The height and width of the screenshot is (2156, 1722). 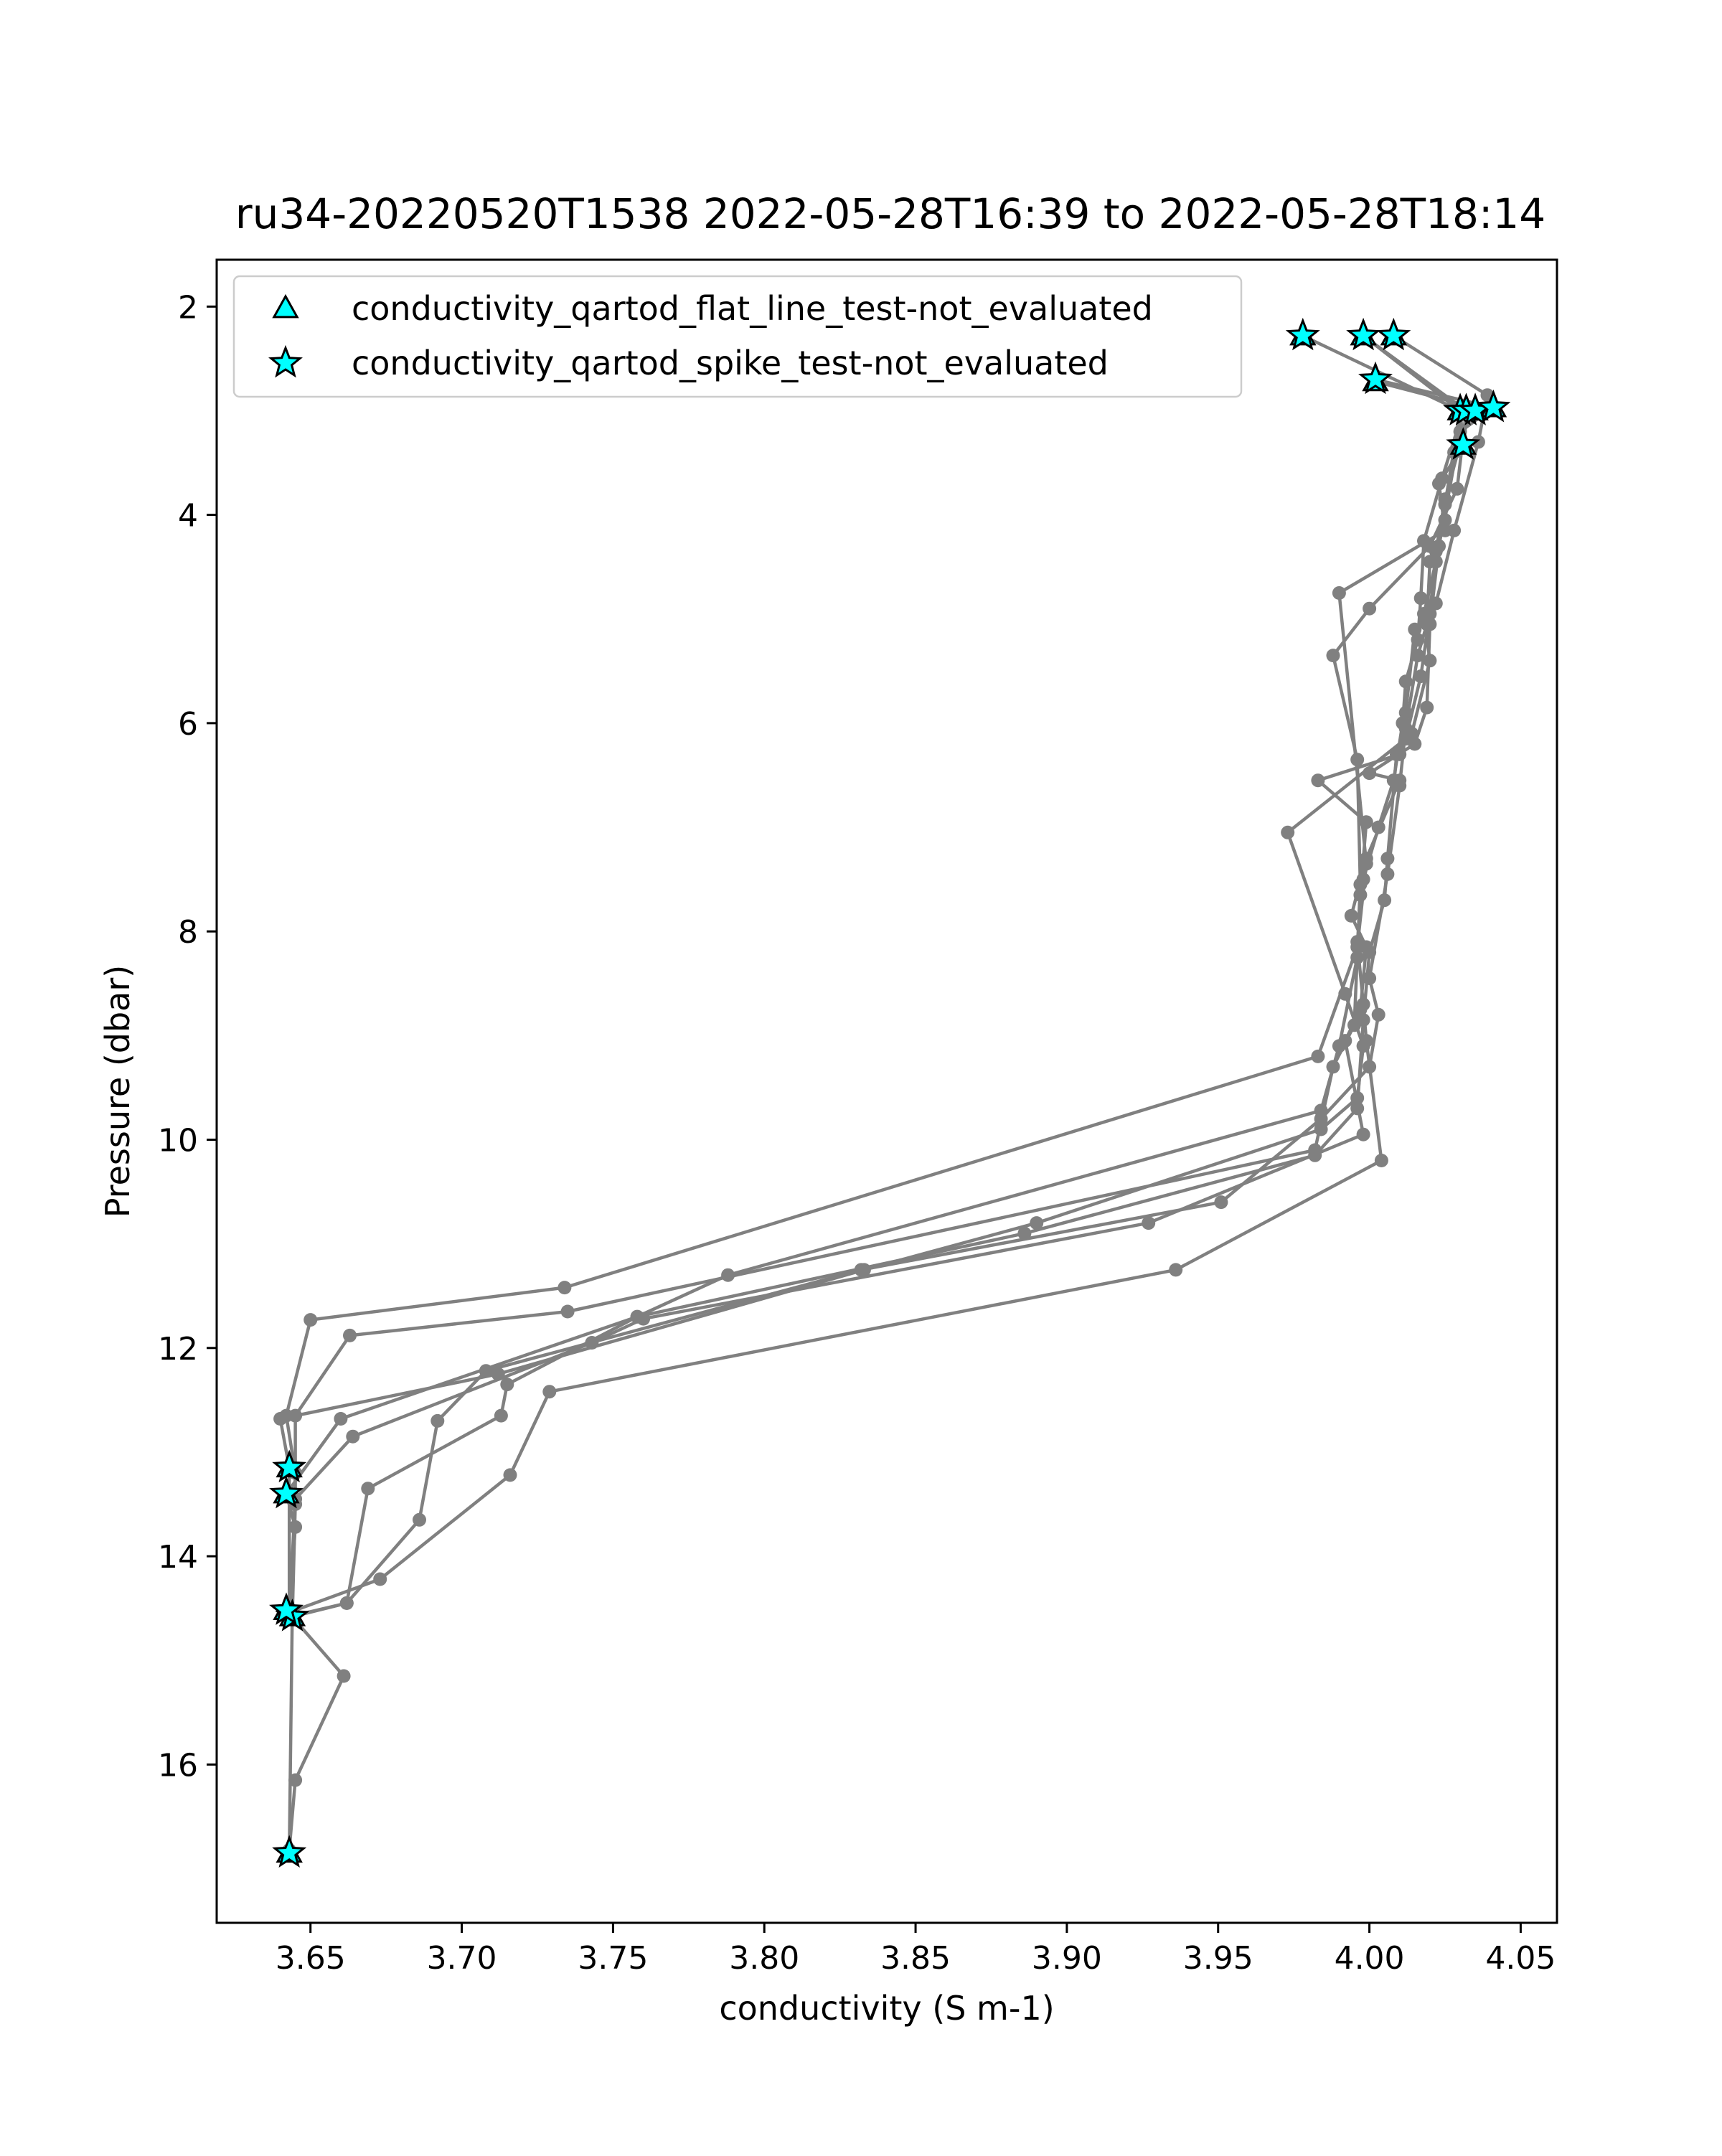 What do you see at coordinates (311, 1958) in the screenshot?
I see `x-tick-label: 3.65` at bounding box center [311, 1958].